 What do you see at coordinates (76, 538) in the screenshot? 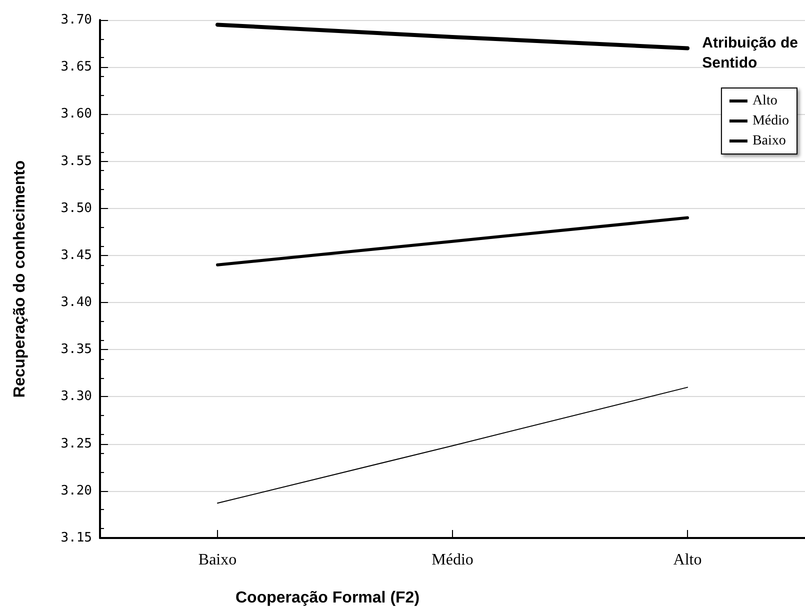
I see `y-tick-label: 3.15` at bounding box center [76, 538].